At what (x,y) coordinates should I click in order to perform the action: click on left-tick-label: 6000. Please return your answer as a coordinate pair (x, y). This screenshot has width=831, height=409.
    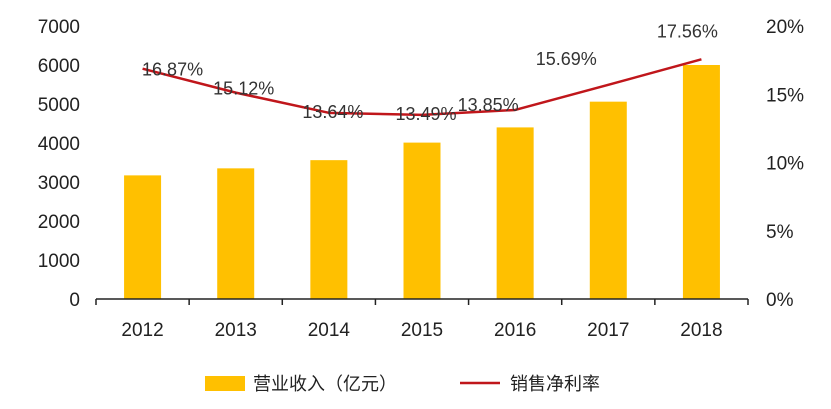
    Looking at the image, I should click on (59, 66).